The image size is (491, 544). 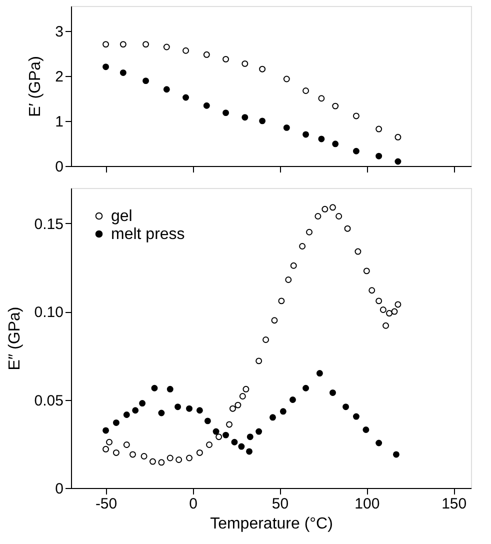 I want to click on y-tick-label: 0.15, so click(x=49, y=224).